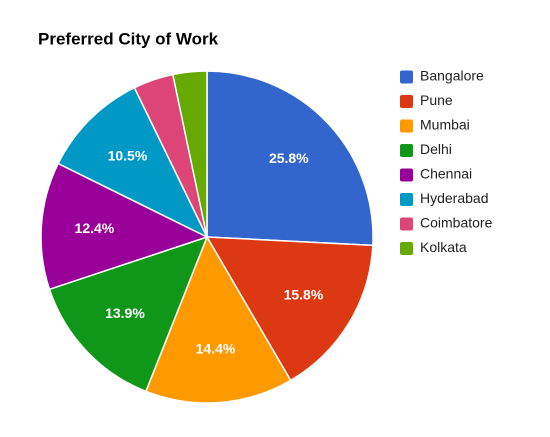 This screenshot has height=437, width=550. I want to click on legend-label: Bangalore, so click(452, 76).